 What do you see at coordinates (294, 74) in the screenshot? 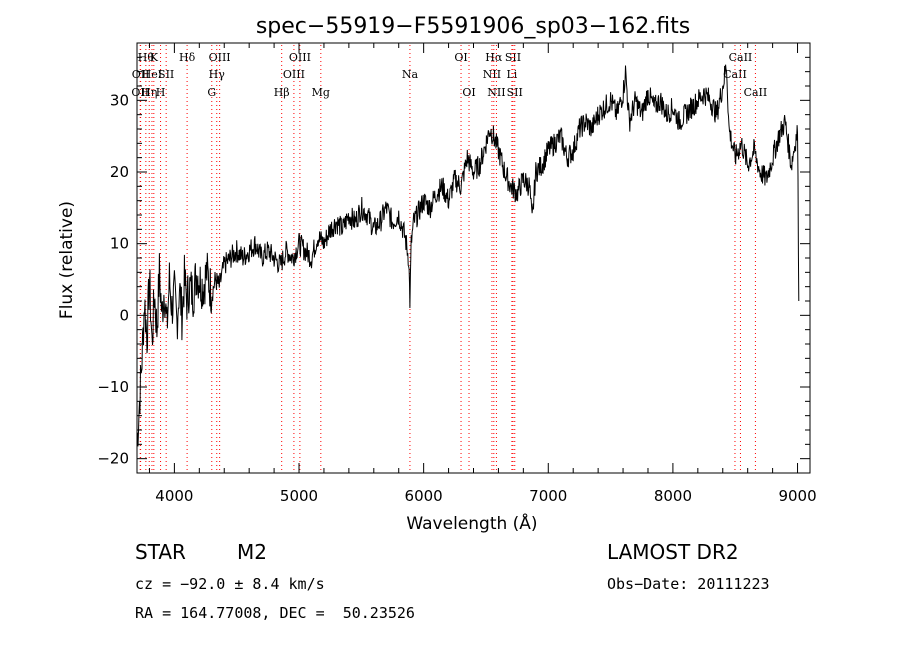
I see `line-marker-label-13: OIII` at bounding box center [294, 74].